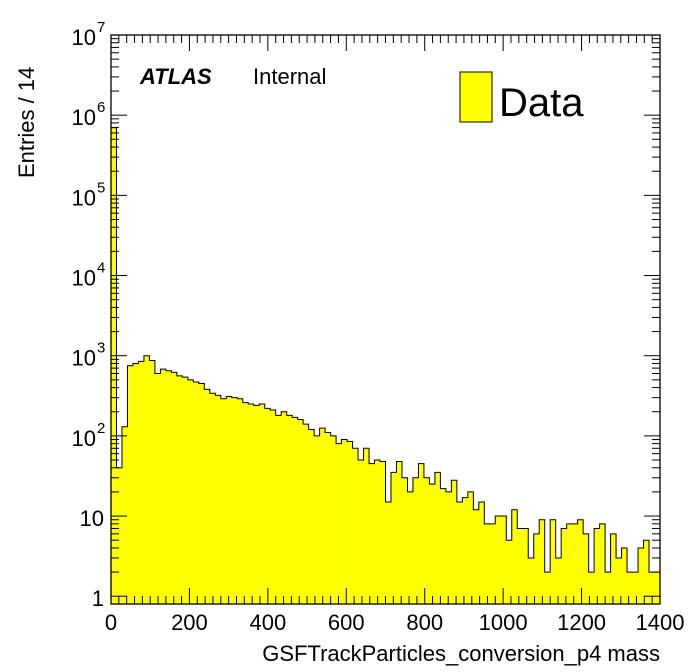 The image size is (696, 672). What do you see at coordinates (101, 348) in the screenshot?
I see `y-tick-exponent: 3` at bounding box center [101, 348].